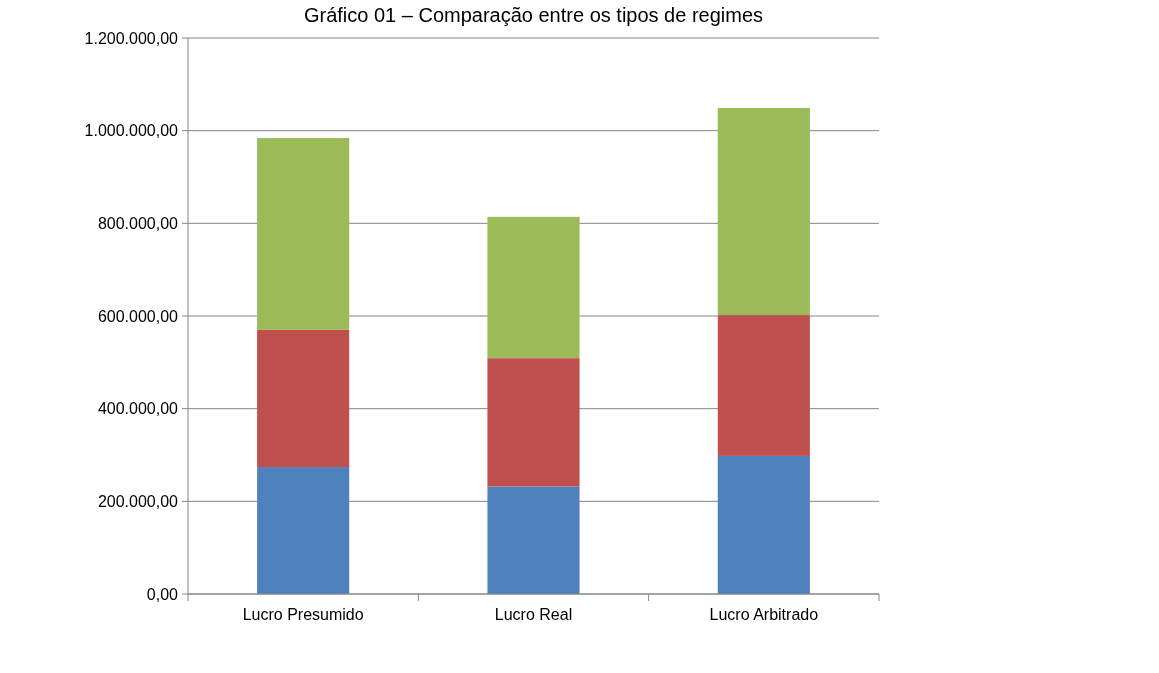  What do you see at coordinates (131, 131) in the screenshot?
I see `y-tick-label: 1.000.000,00` at bounding box center [131, 131].